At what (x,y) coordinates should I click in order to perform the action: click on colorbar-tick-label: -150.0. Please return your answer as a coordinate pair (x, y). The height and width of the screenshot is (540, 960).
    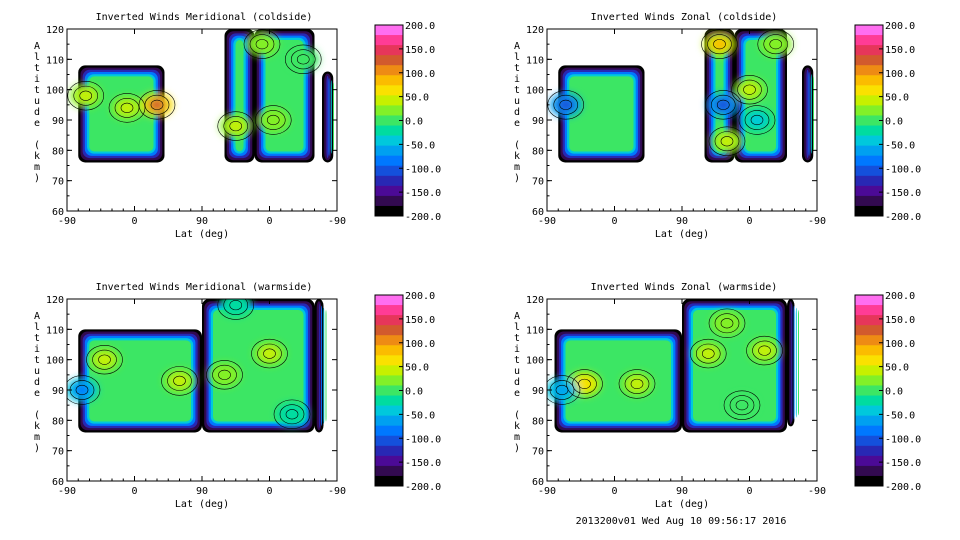
    Looking at the image, I should click on (903, 193).